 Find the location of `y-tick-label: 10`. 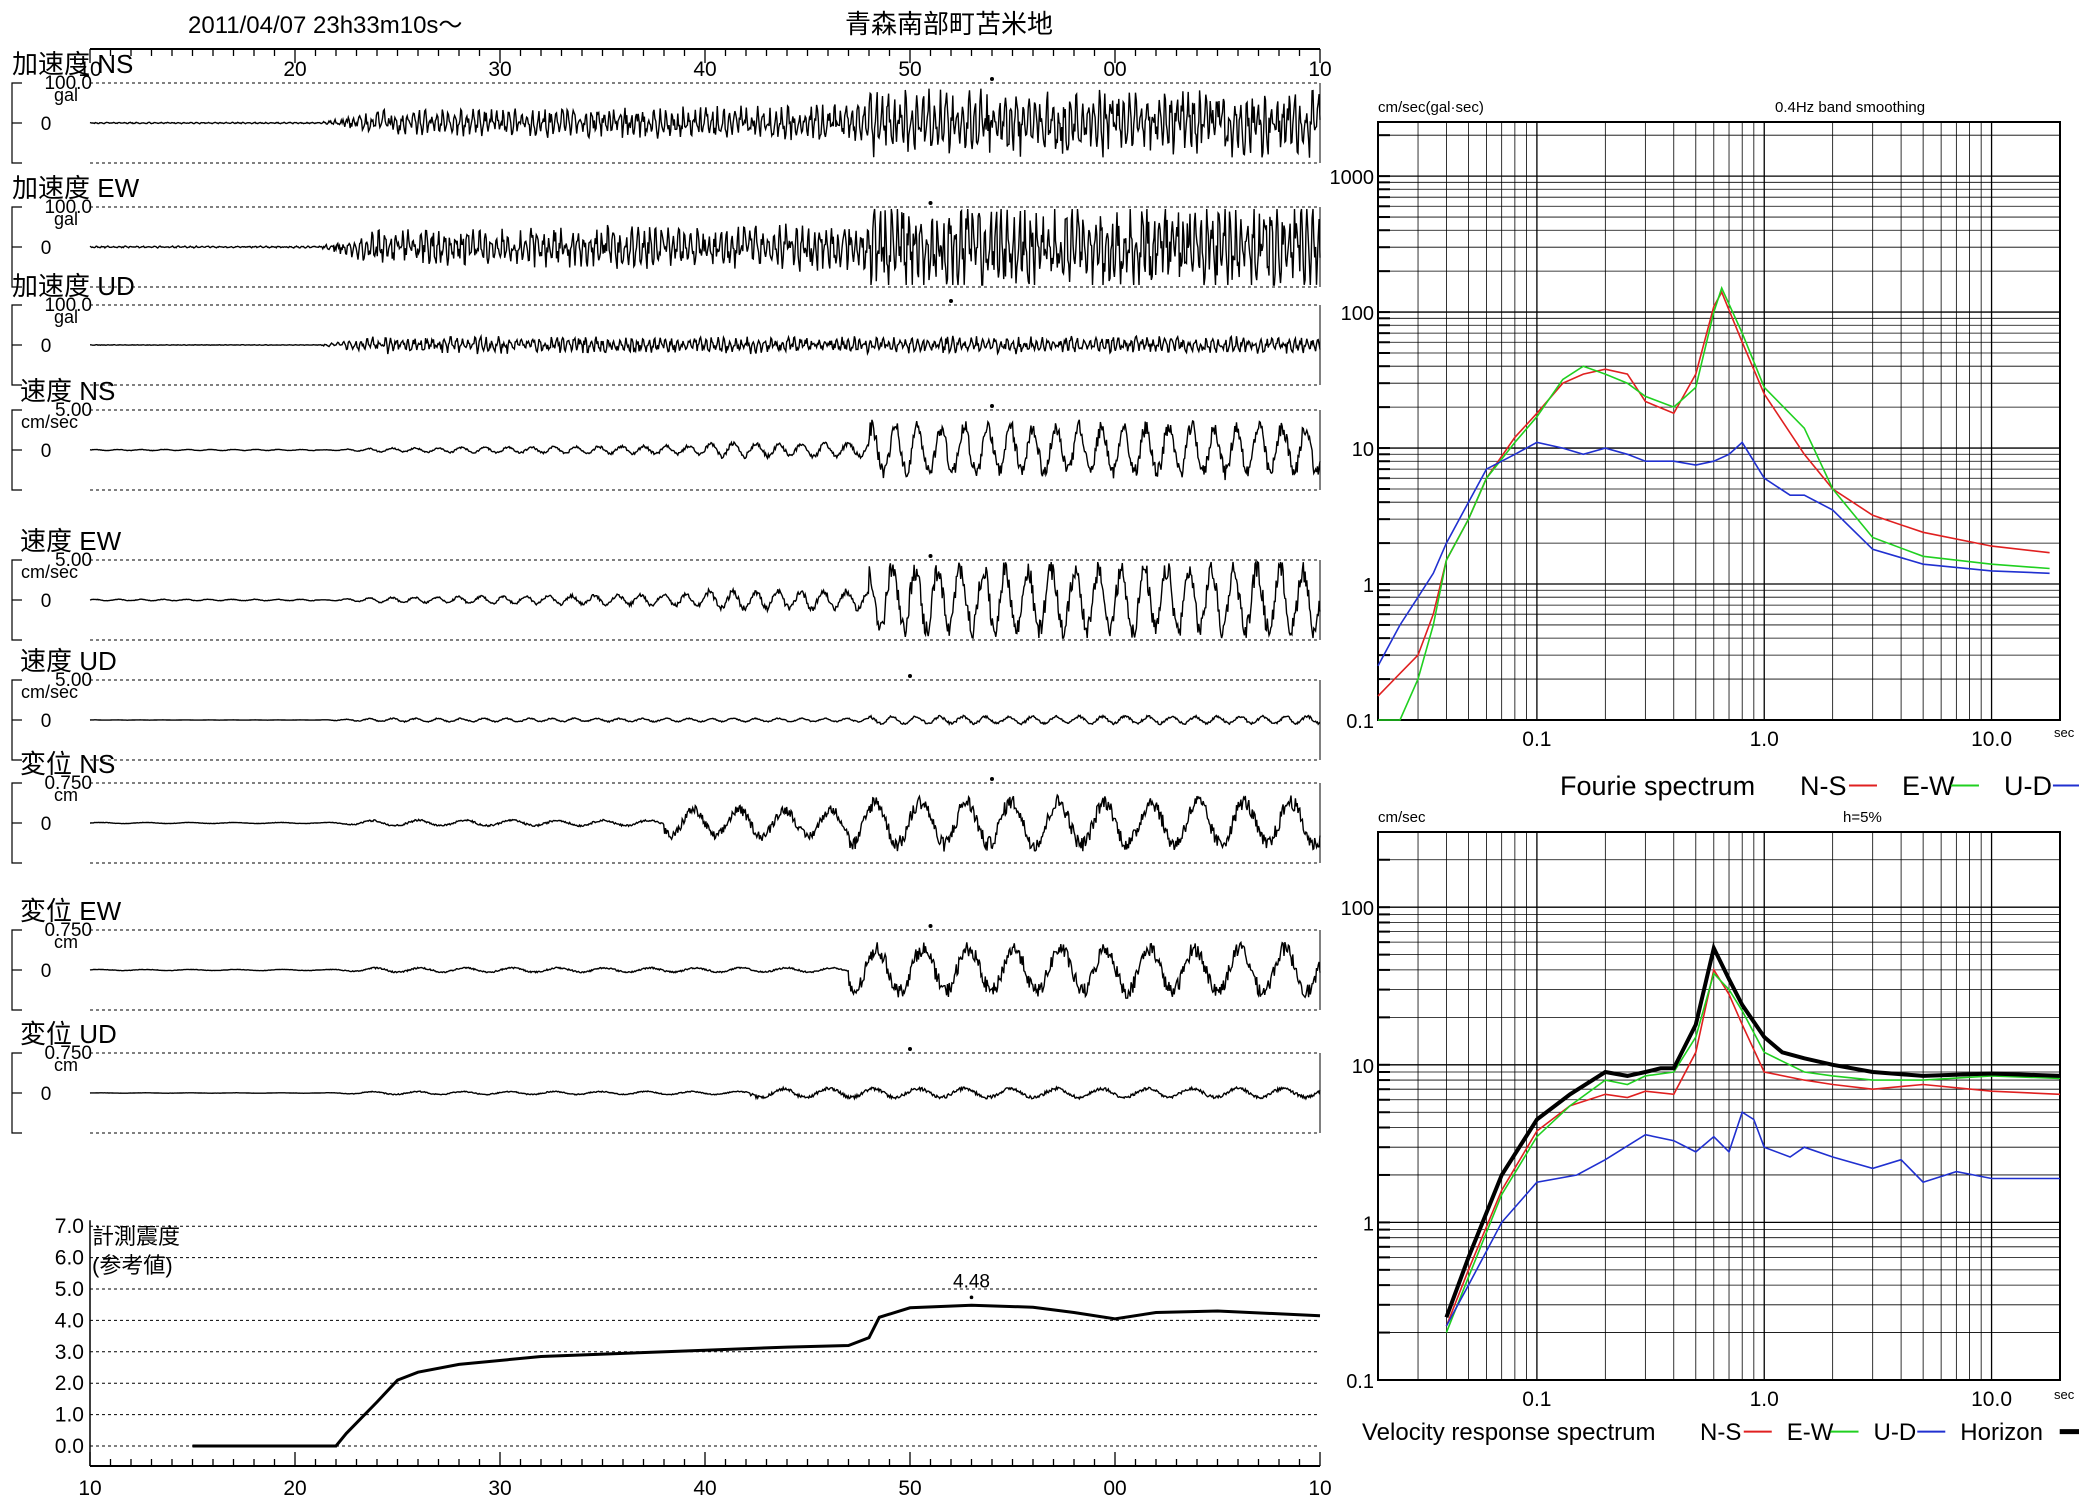

y-tick-label: 10 is located at coordinates (1363, 450).